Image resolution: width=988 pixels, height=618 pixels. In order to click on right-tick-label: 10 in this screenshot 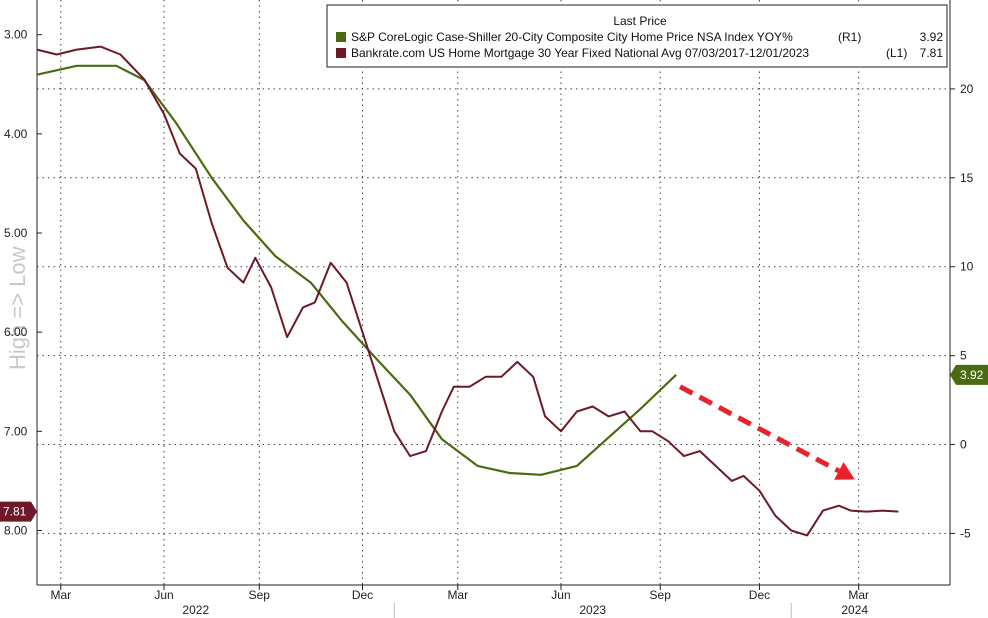, I will do `click(967, 267)`.